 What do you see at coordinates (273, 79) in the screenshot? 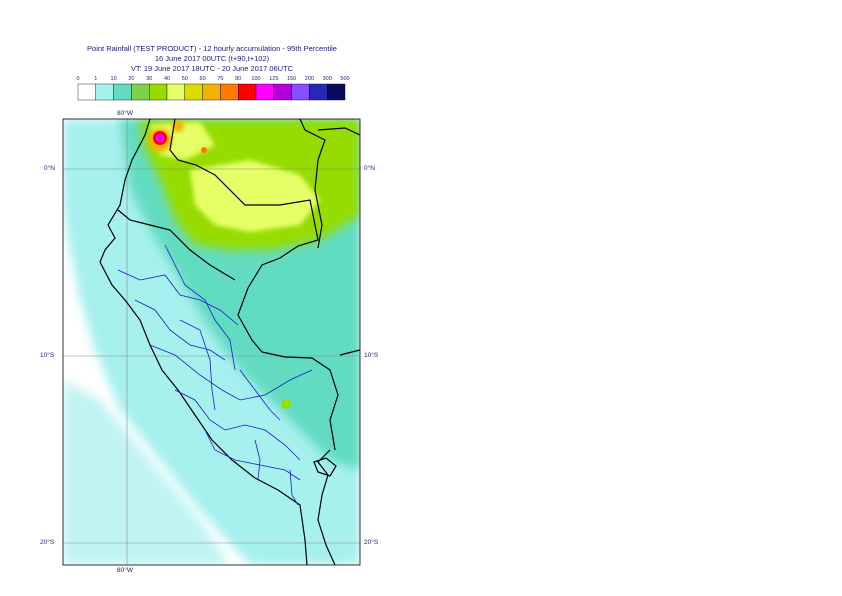
I see `legend-tick-label: 125` at bounding box center [273, 79].